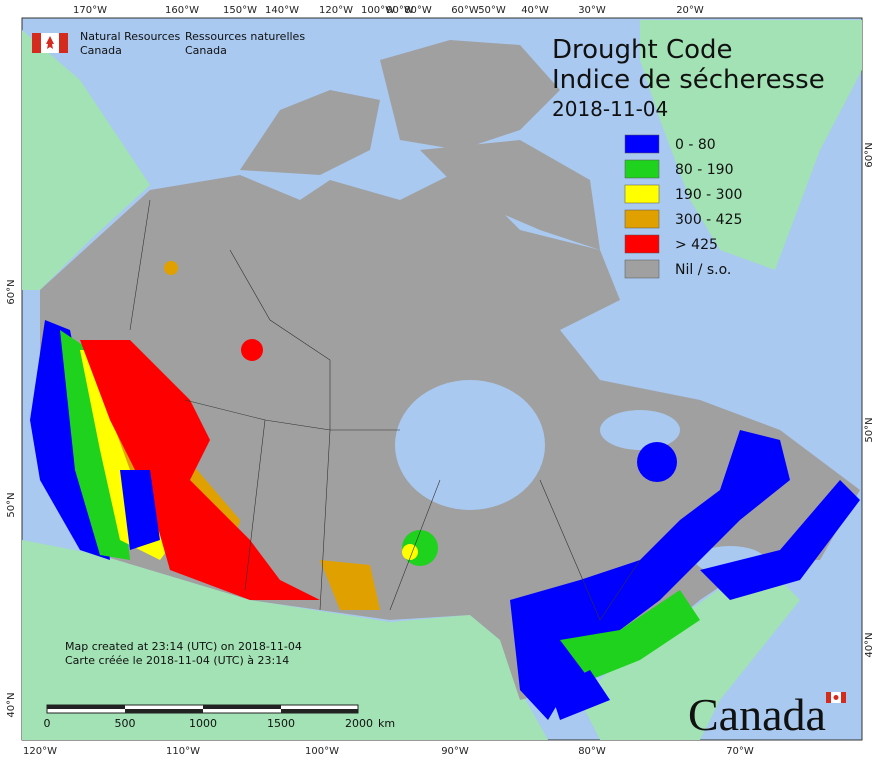 Image resolution: width=880 pixels, height=760 pixels. What do you see at coordinates (757, 714) in the screenshot?
I see `canada-wordmark: Canada` at bounding box center [757, 714].